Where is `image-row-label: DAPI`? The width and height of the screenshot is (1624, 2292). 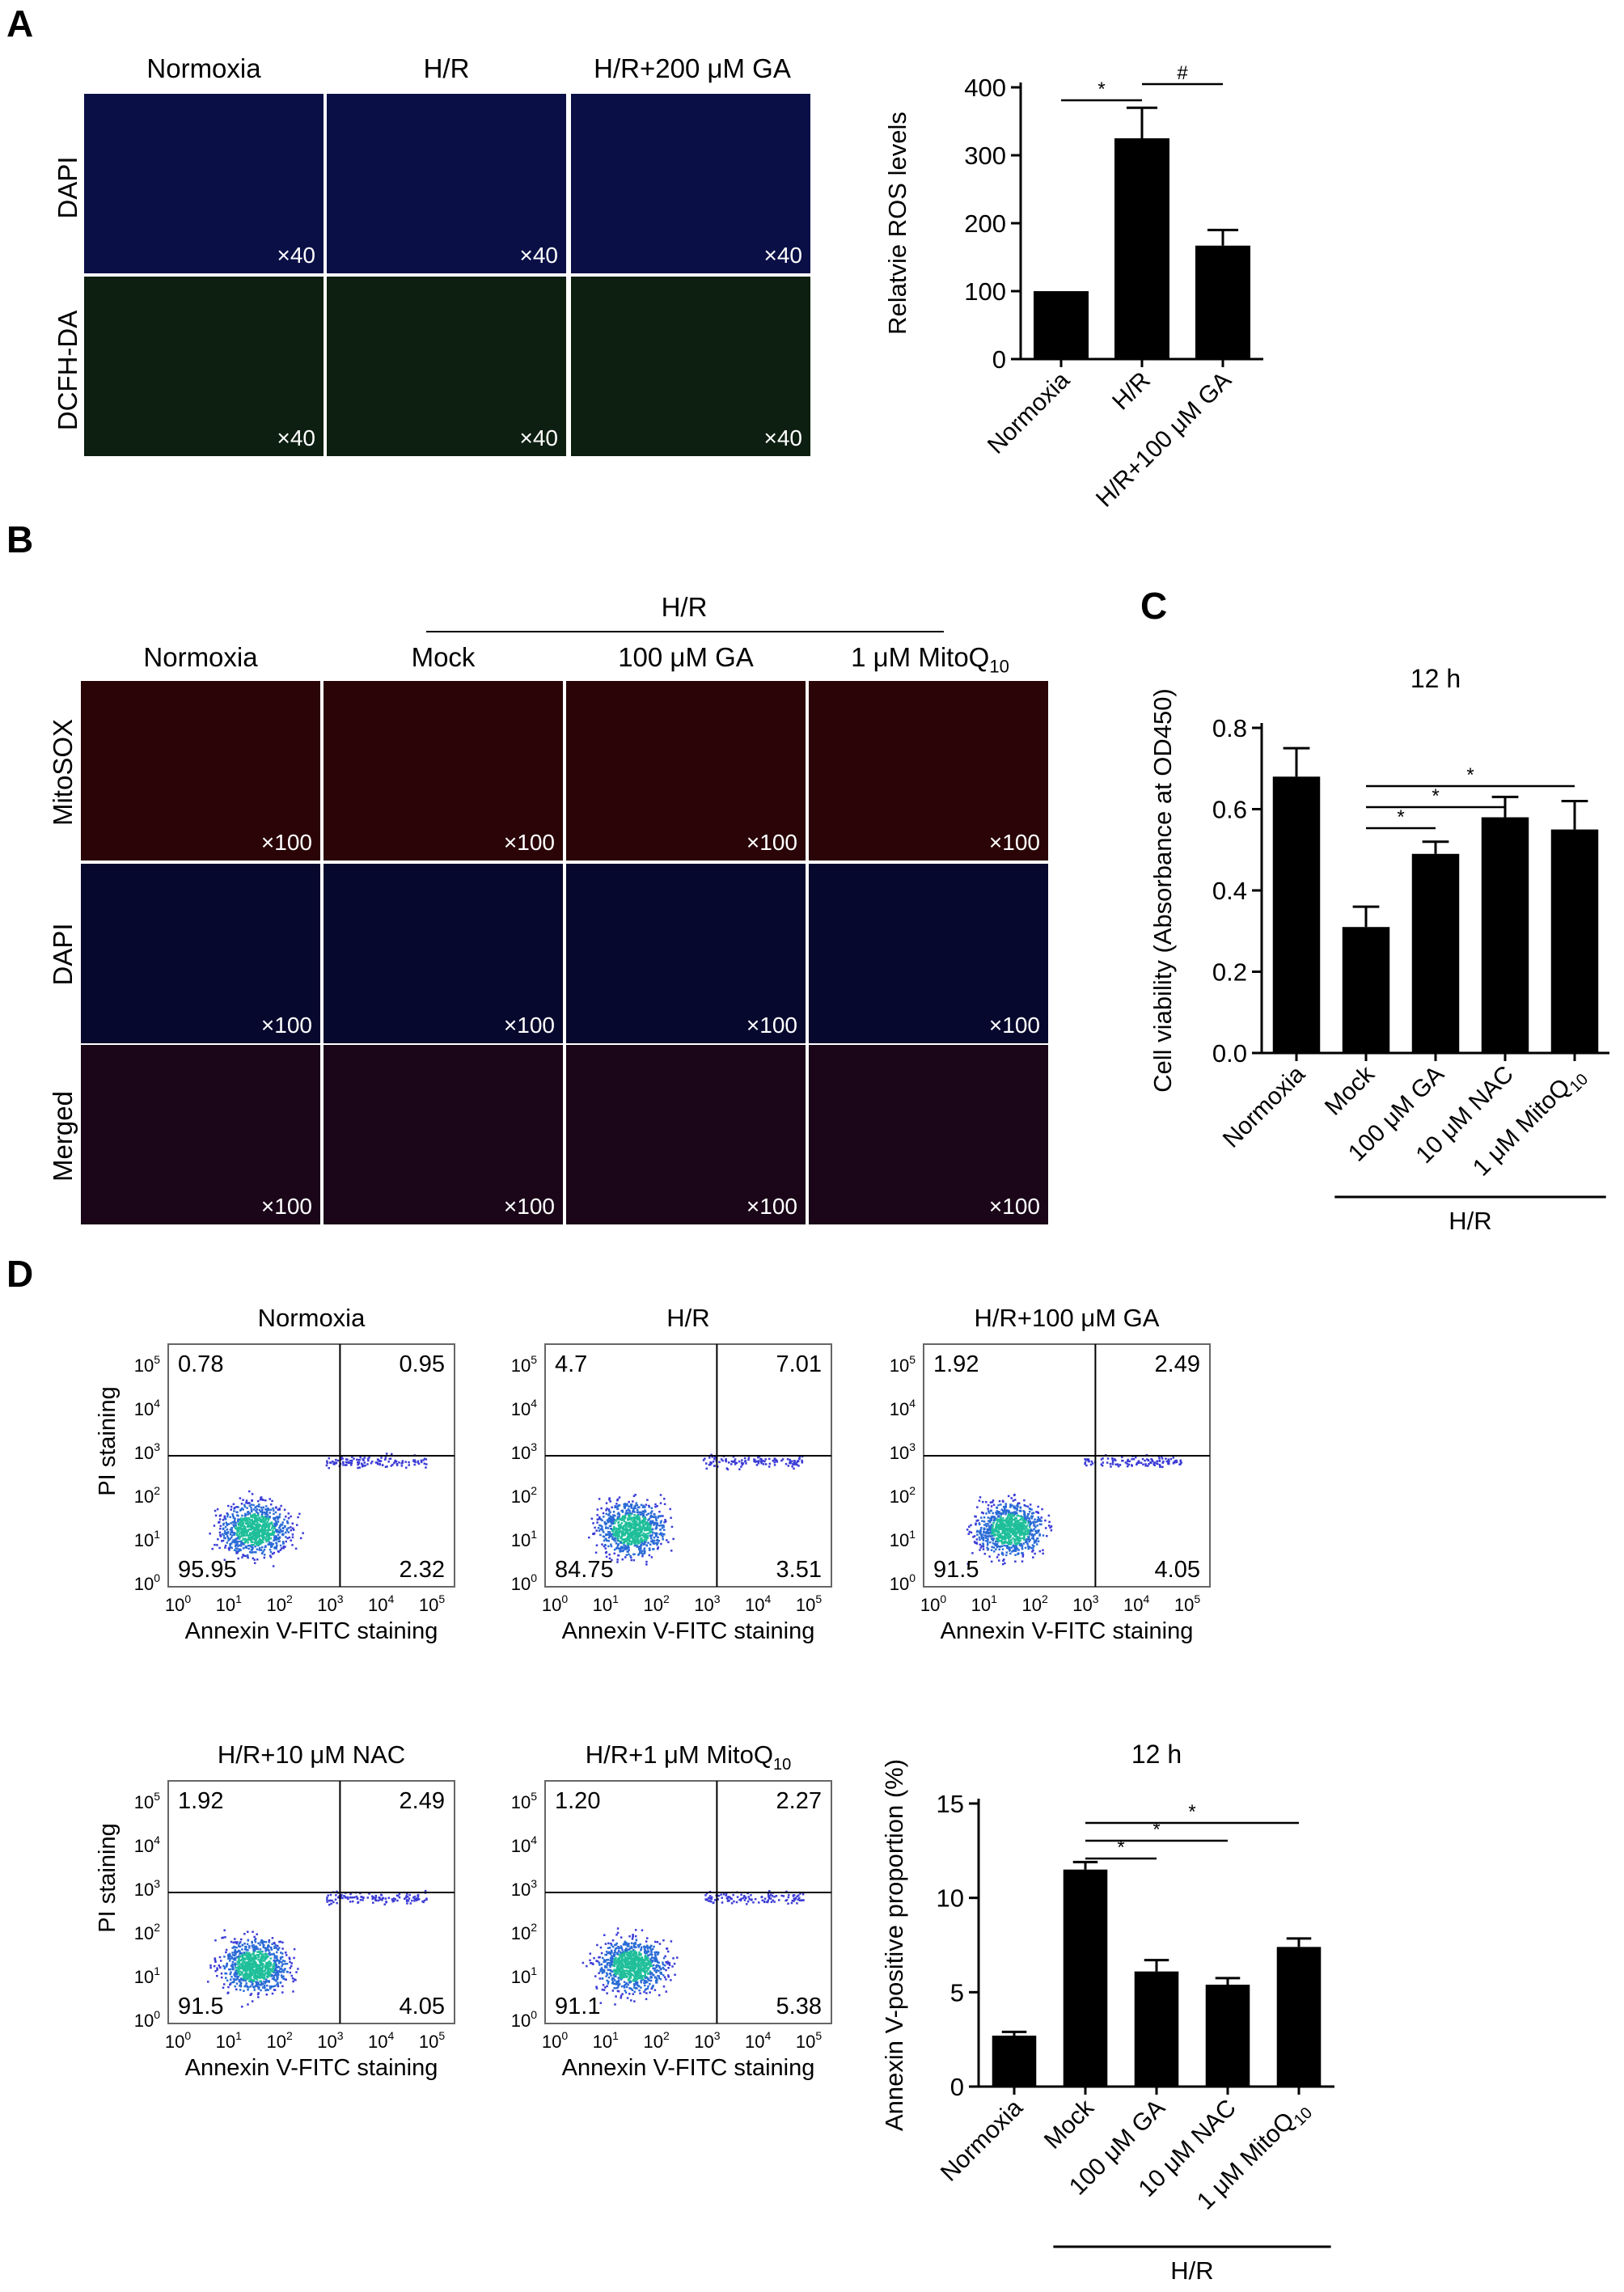
image-row-label: DAPI is located at coordinates (63, 955).